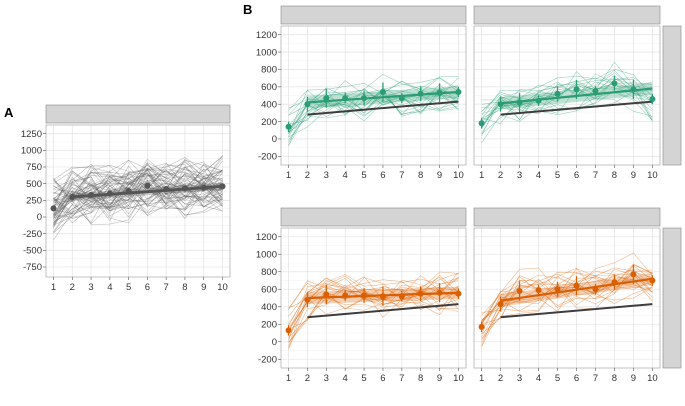 Image resolution: width=685 pixels, height=406 pixels. What do you see at coordinates (345, 378) in the screenshot?
I see `x-tick-label: 4` at bounding box center [345, 378].